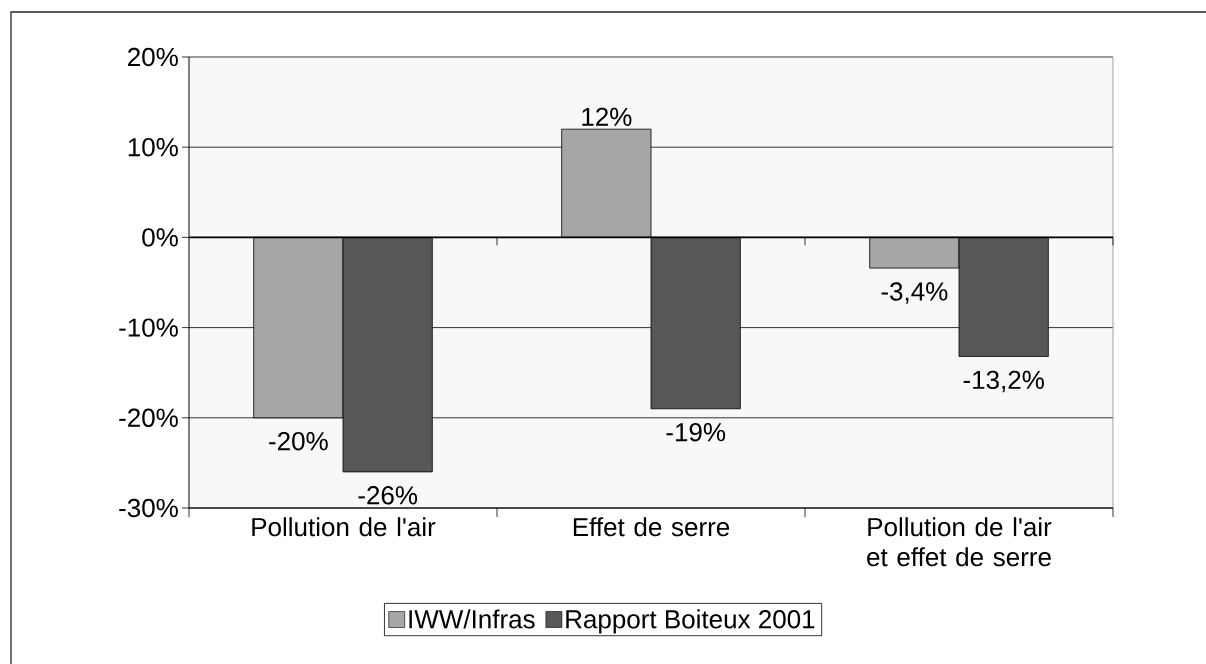 The height and width of the screenshot is (664, 1206). What do you see at coordinates (651, 527) in the screenshot?
I see `x-tick-label: Effet de serre` at bounding box center [651, 527].